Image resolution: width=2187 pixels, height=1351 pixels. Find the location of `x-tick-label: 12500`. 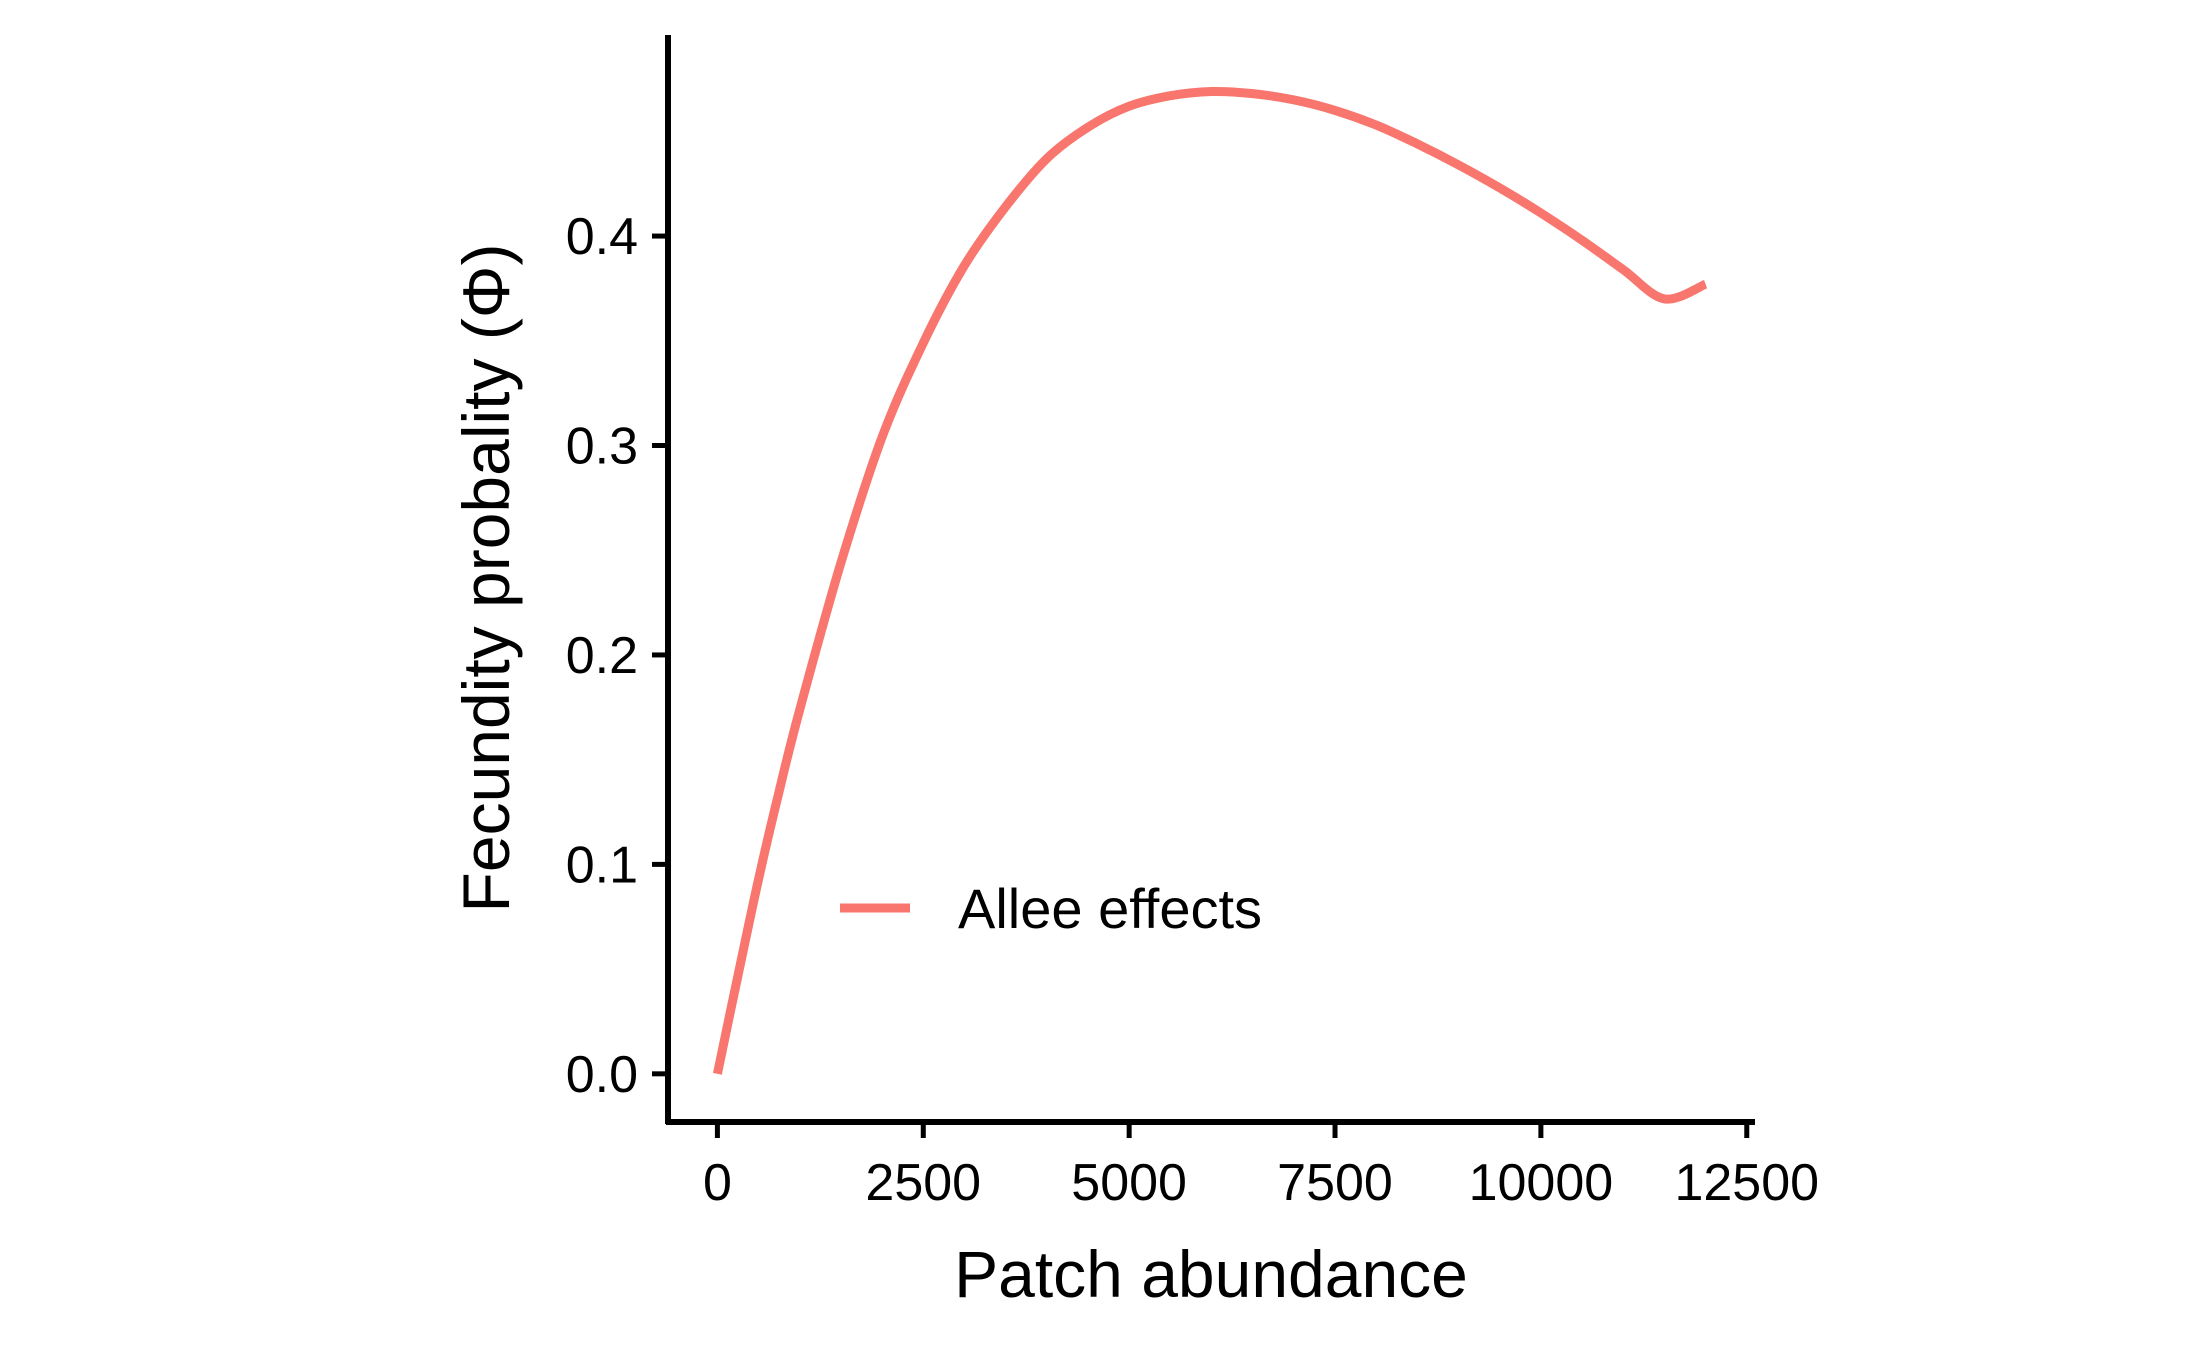

x-tick-label: 12500 is located at coordinates (1746, 1183).